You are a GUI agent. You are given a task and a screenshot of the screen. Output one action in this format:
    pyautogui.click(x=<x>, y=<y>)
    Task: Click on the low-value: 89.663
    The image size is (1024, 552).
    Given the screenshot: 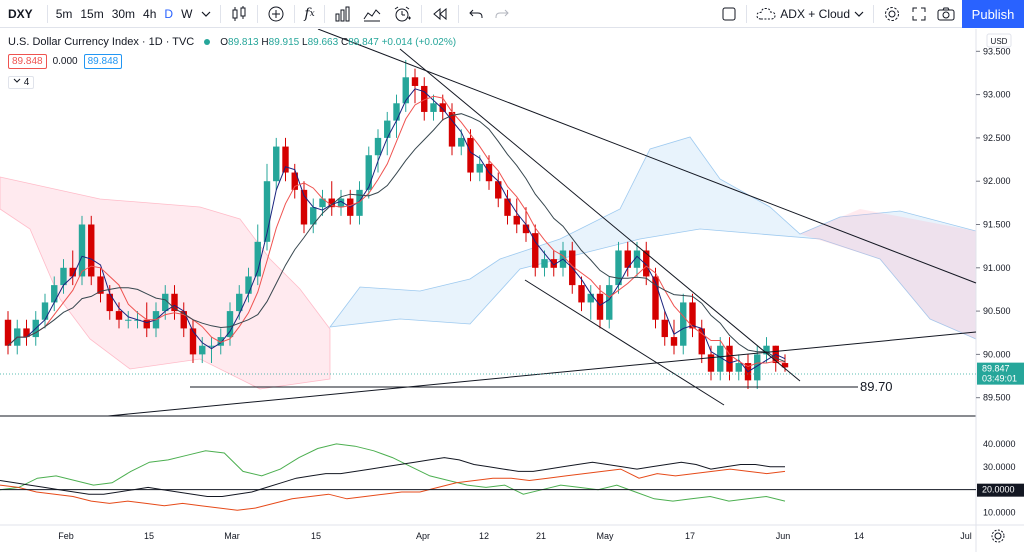 What is the action you would take?
    pyautogui.click(x=323, y=42)
    